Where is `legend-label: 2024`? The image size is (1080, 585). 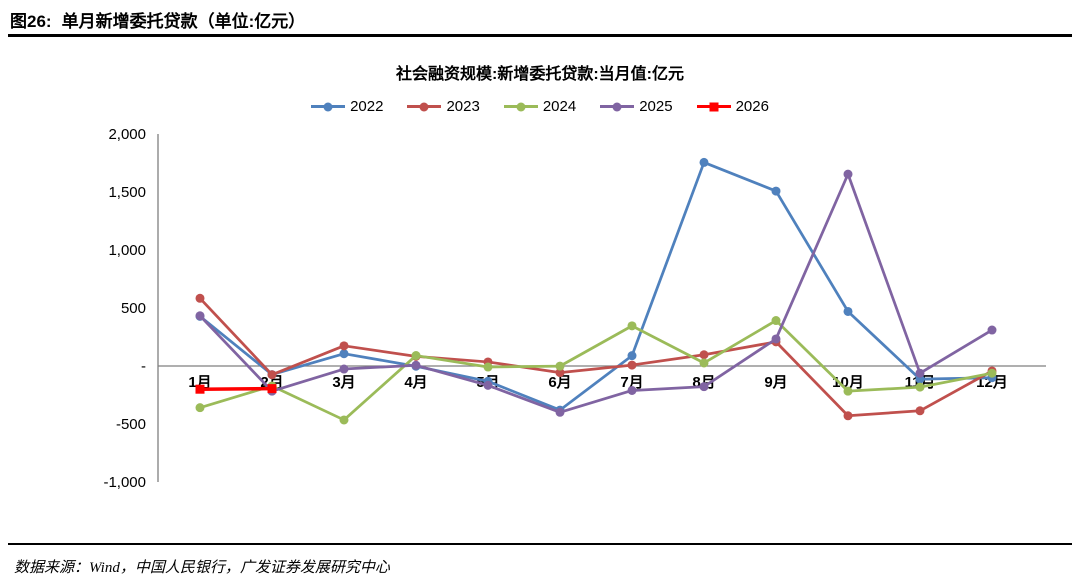 legend-label: 2024 is located at coordinates (559, 106).